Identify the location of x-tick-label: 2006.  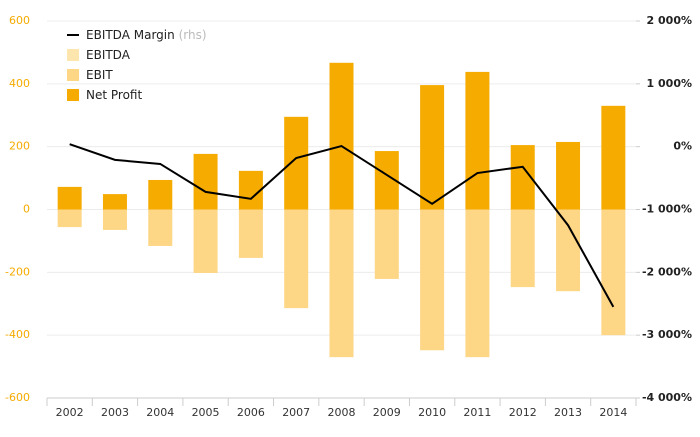
(251, 412).